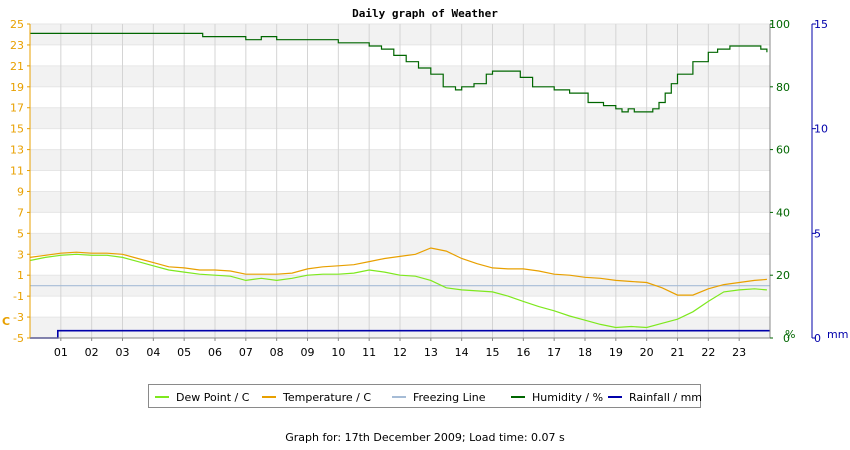 Image resolution: width=850 pixels, height=450 pixels. I want to click on x-tick-label: 01, so click(61, 352).